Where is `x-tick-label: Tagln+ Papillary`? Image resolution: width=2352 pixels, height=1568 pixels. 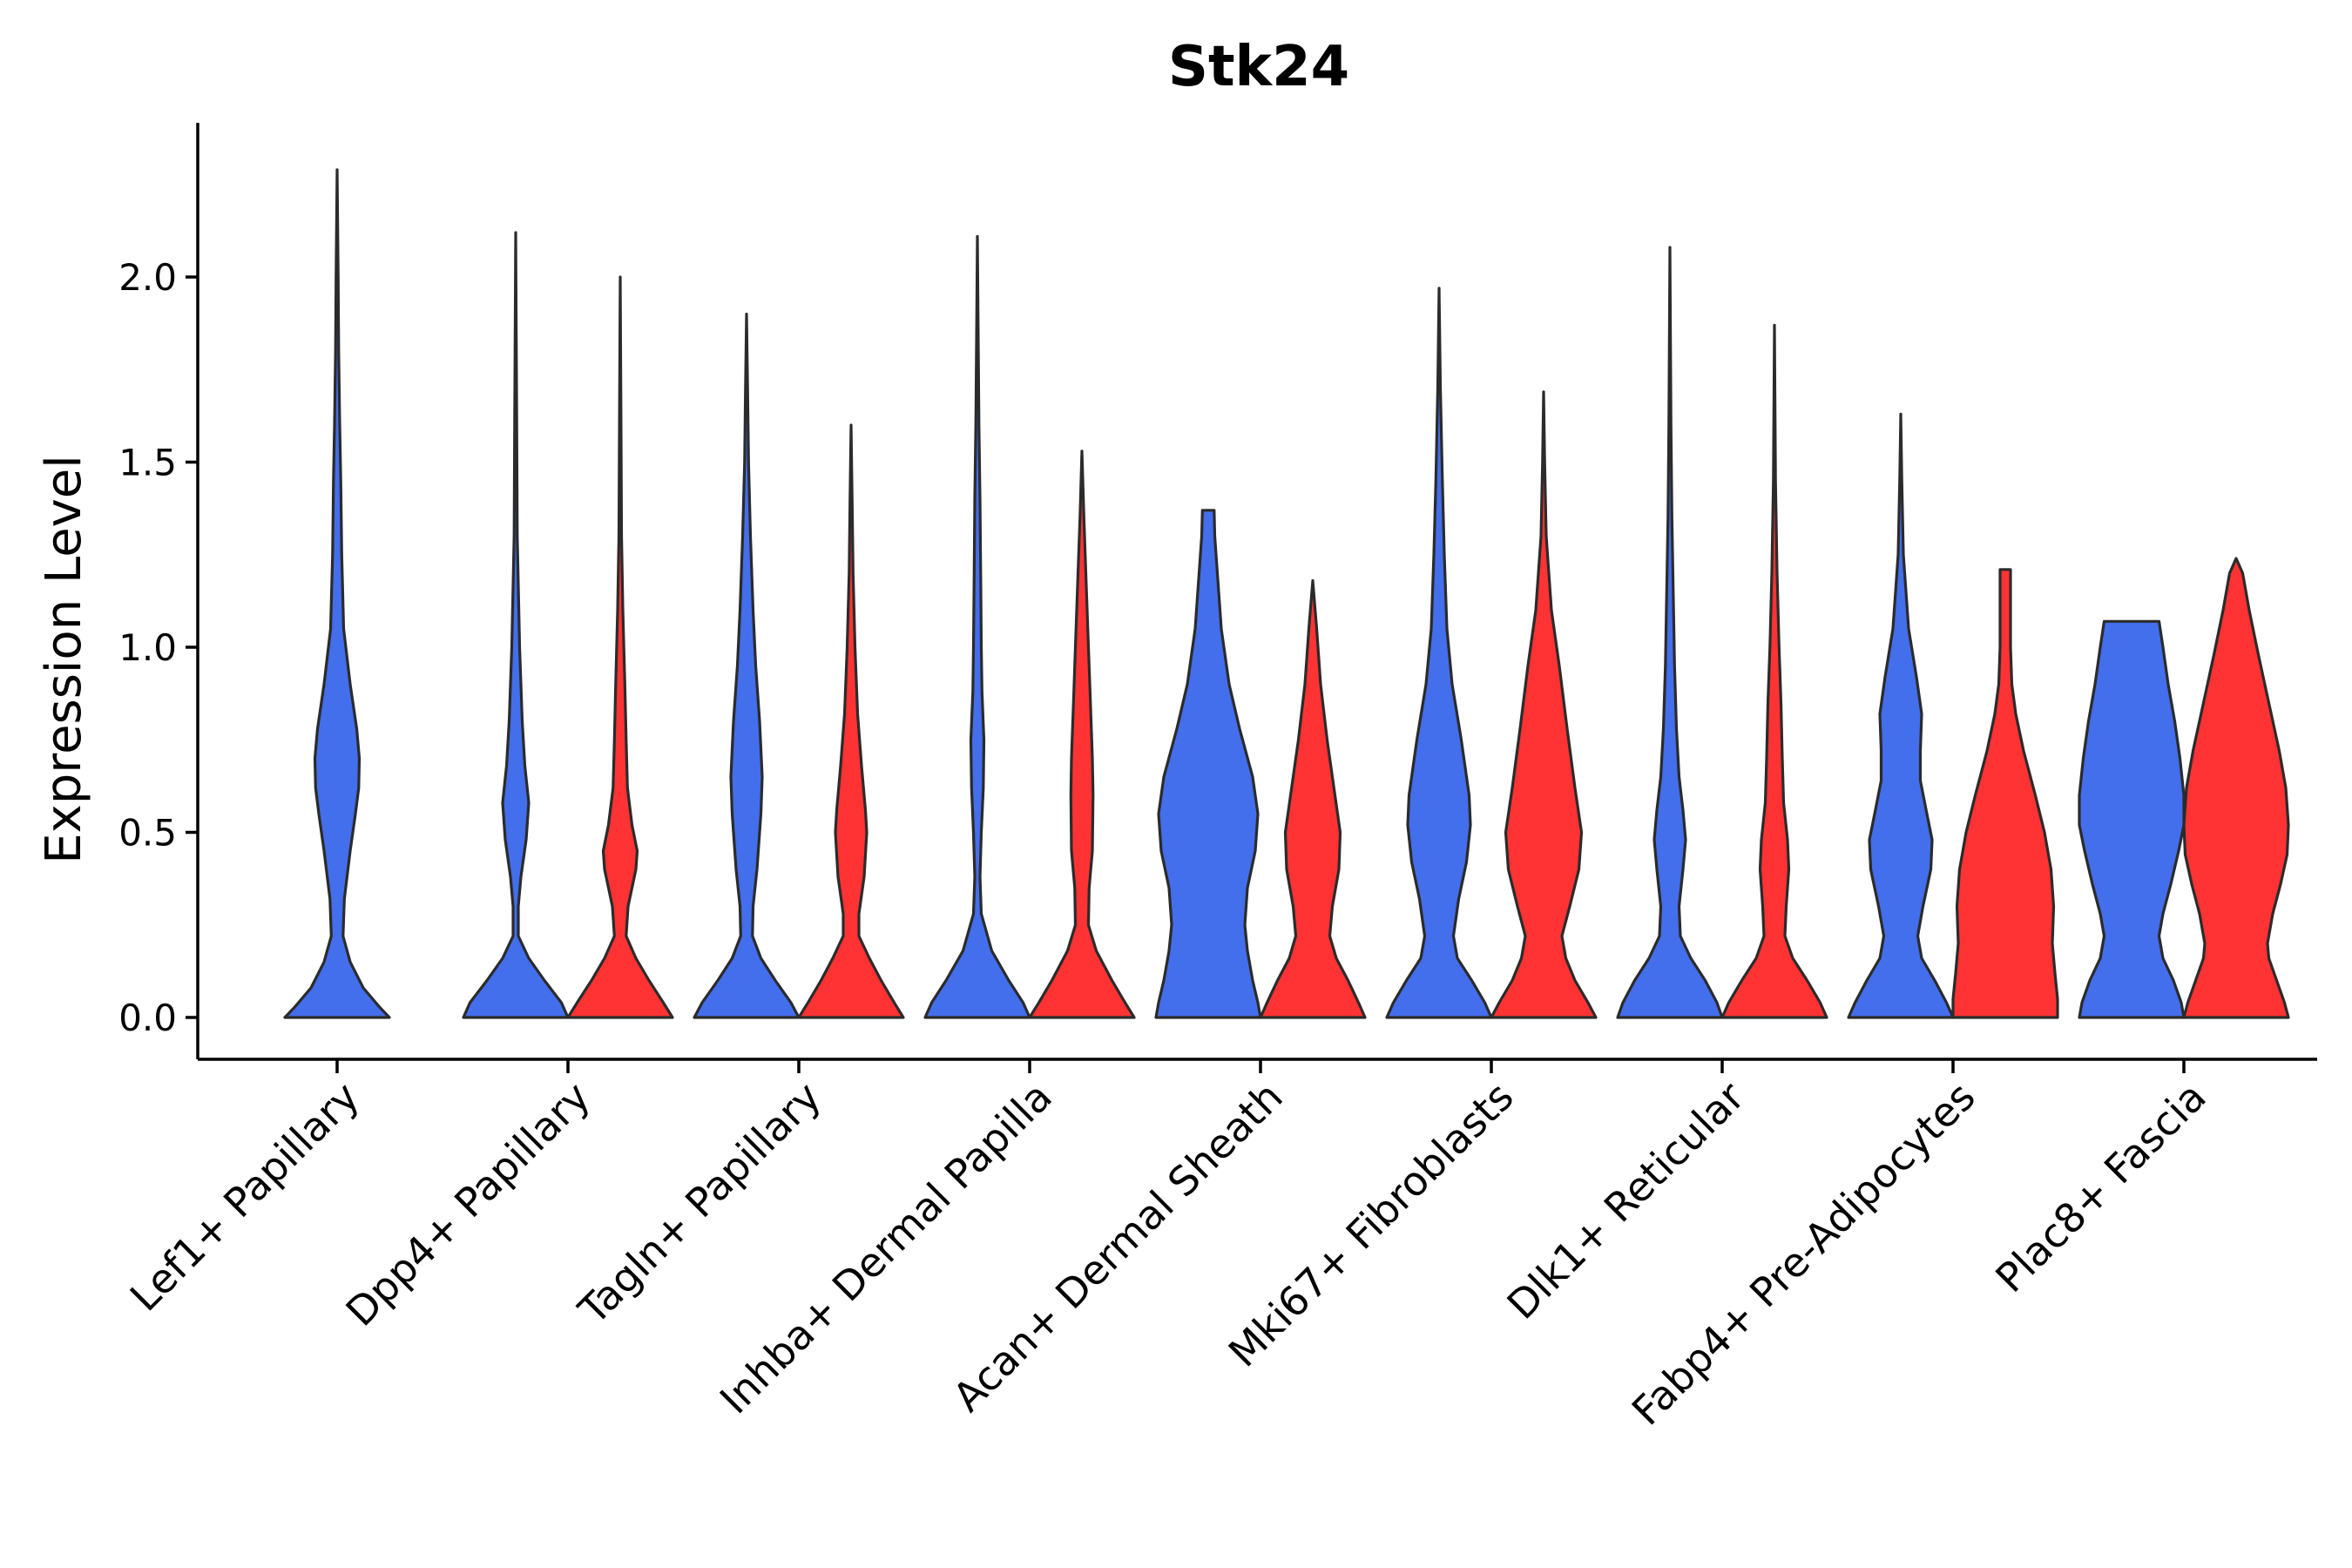
x-tick-label: Tagln+ Papillary is located at coordinates (699, 1204).